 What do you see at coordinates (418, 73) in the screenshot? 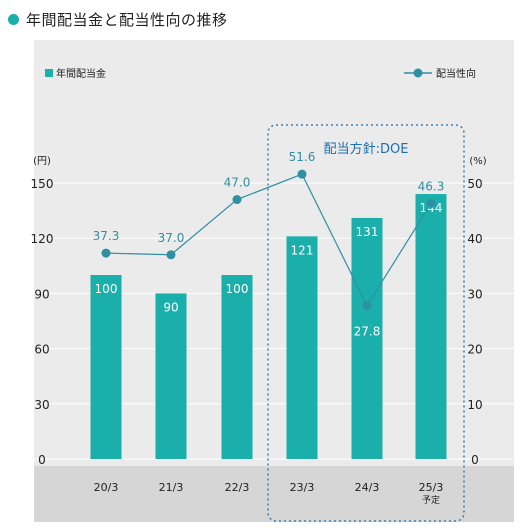
I see `legend-line-marker` at bounding box center [418, 73].